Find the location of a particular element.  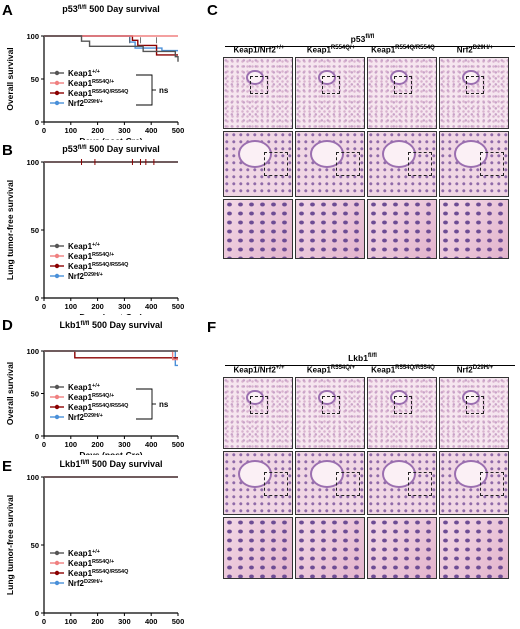

genotype-group-header: Lkb1fl/fl is located at coordinates (362, 358).